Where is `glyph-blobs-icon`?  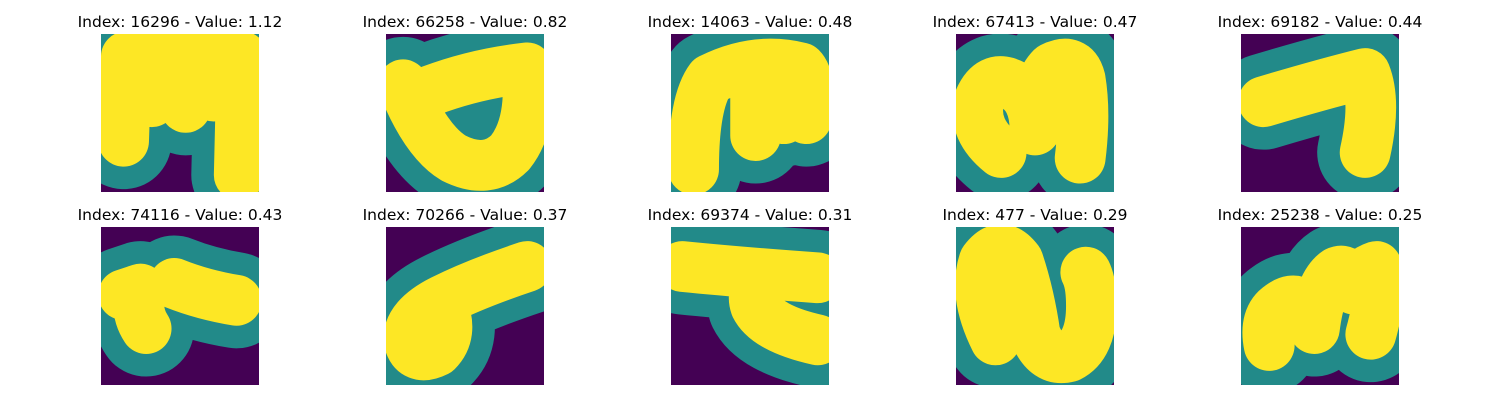
glyph-blobs-icon is located at coordinates (180, 306).